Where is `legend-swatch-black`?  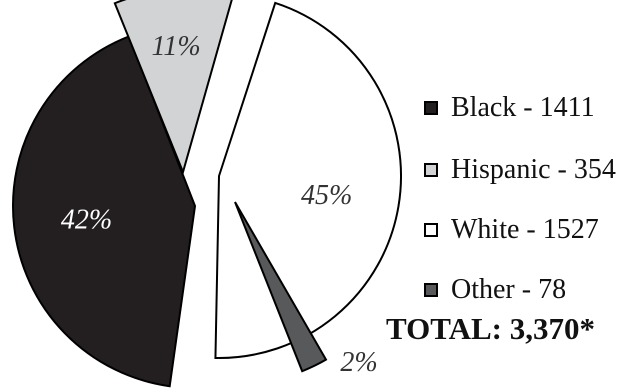 legend-swatch-black is located at coordinates (431, 108).